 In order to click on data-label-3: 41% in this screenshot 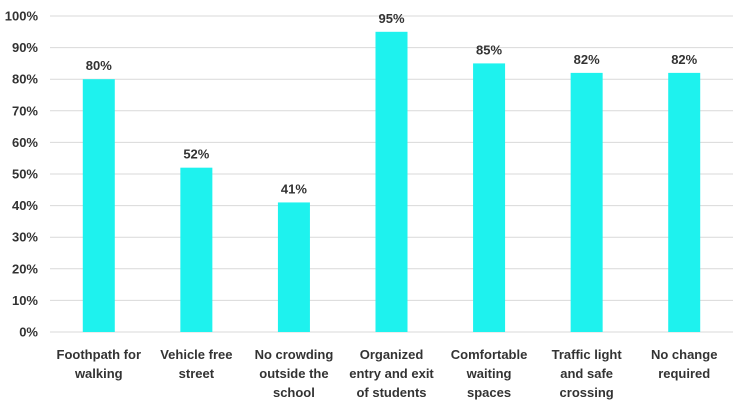, I will do `click(294, 188)`.